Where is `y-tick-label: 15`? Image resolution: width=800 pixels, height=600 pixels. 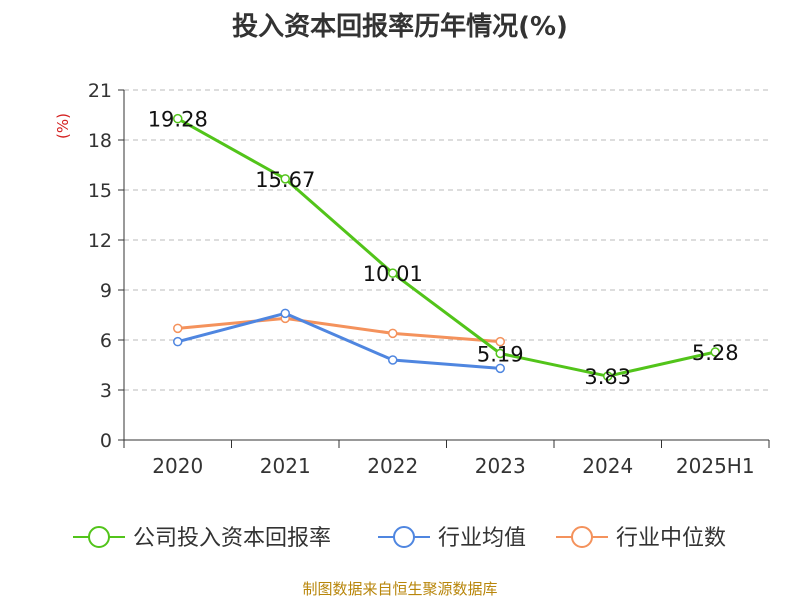 y-tick-label: 15 is located at coordinates (100, 191).